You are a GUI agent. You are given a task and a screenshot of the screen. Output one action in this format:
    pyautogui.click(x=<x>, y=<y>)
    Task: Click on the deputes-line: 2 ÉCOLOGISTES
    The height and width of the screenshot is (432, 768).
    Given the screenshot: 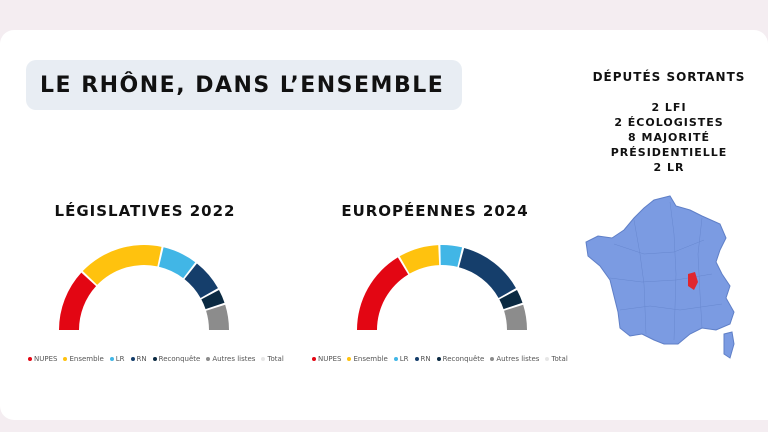 What is the action you would take?
    pyautogui.click(x=669, y=122)
    